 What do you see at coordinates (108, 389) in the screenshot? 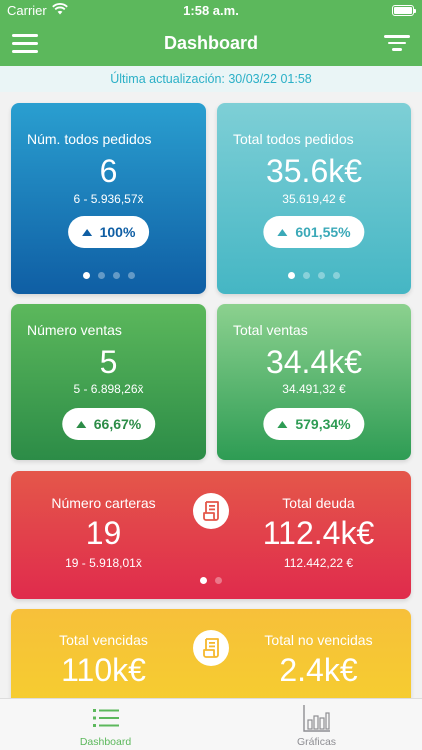
I see `card-subvalue: 5 - 6.898,26x̄` at bounding box center [108, 389].